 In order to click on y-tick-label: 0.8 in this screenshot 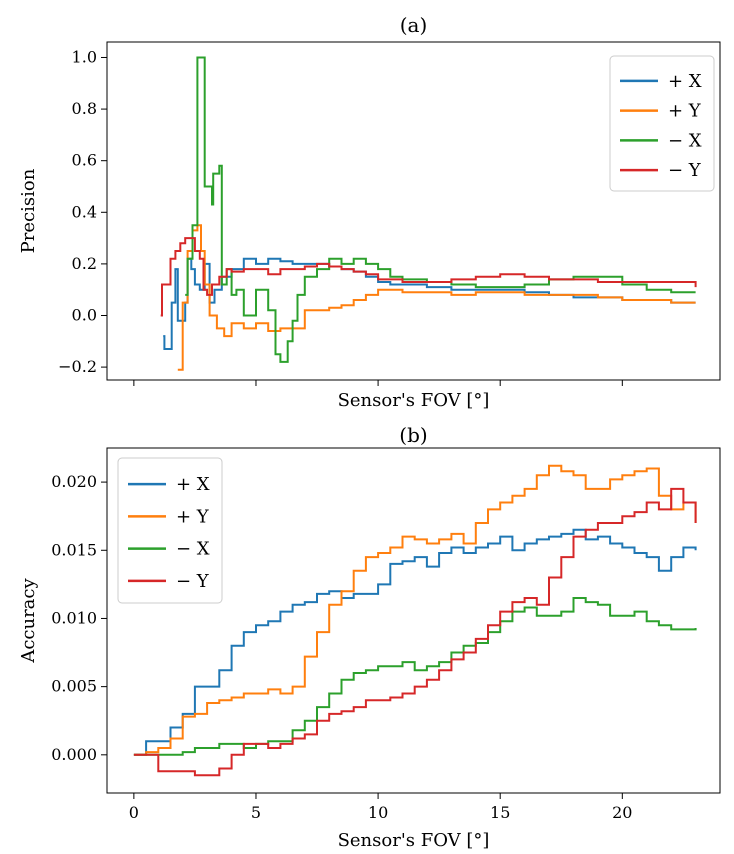, I will do `click(84, 108)`.